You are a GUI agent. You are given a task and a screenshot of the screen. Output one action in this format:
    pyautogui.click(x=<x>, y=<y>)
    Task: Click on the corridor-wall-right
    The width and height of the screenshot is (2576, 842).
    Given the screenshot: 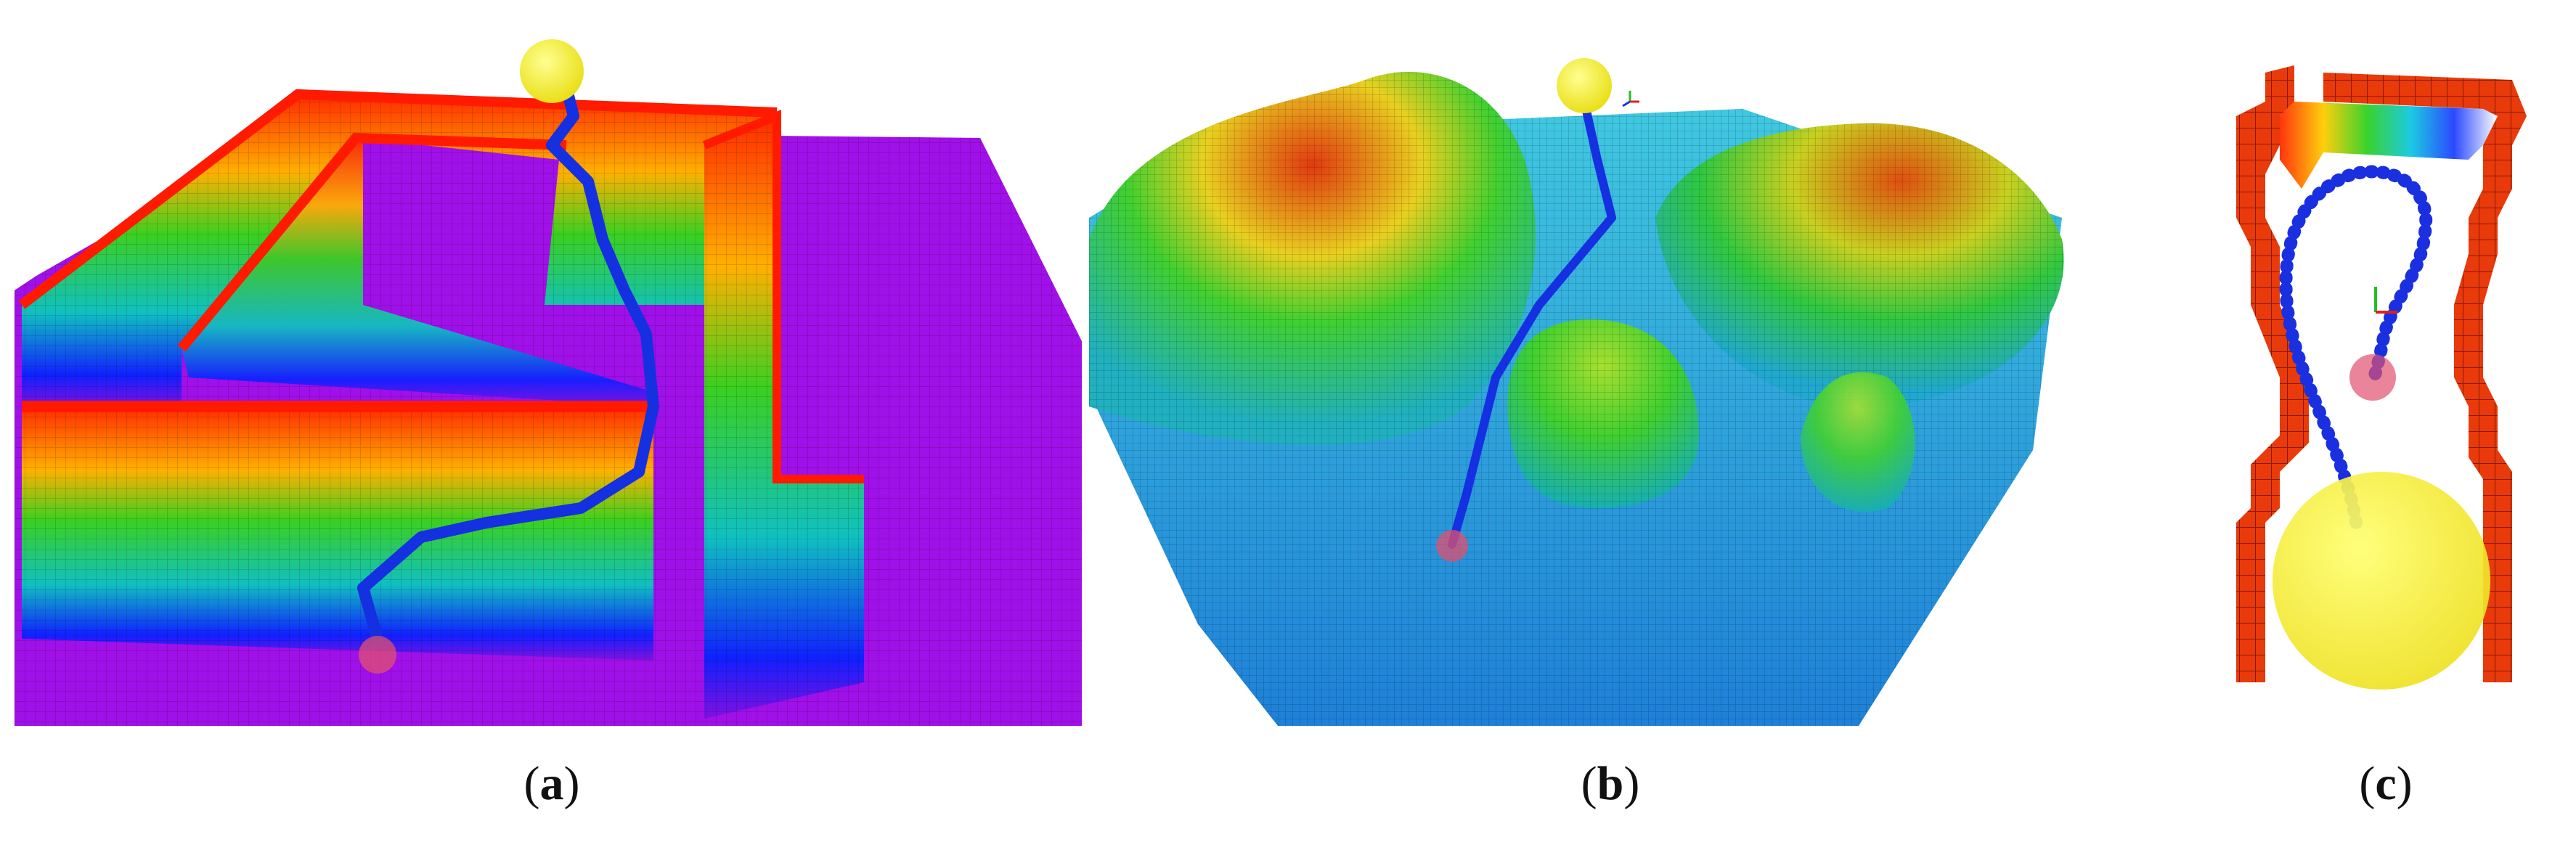 What is the action you would take?
    pyautogui.click(x=2425, y=377)
    